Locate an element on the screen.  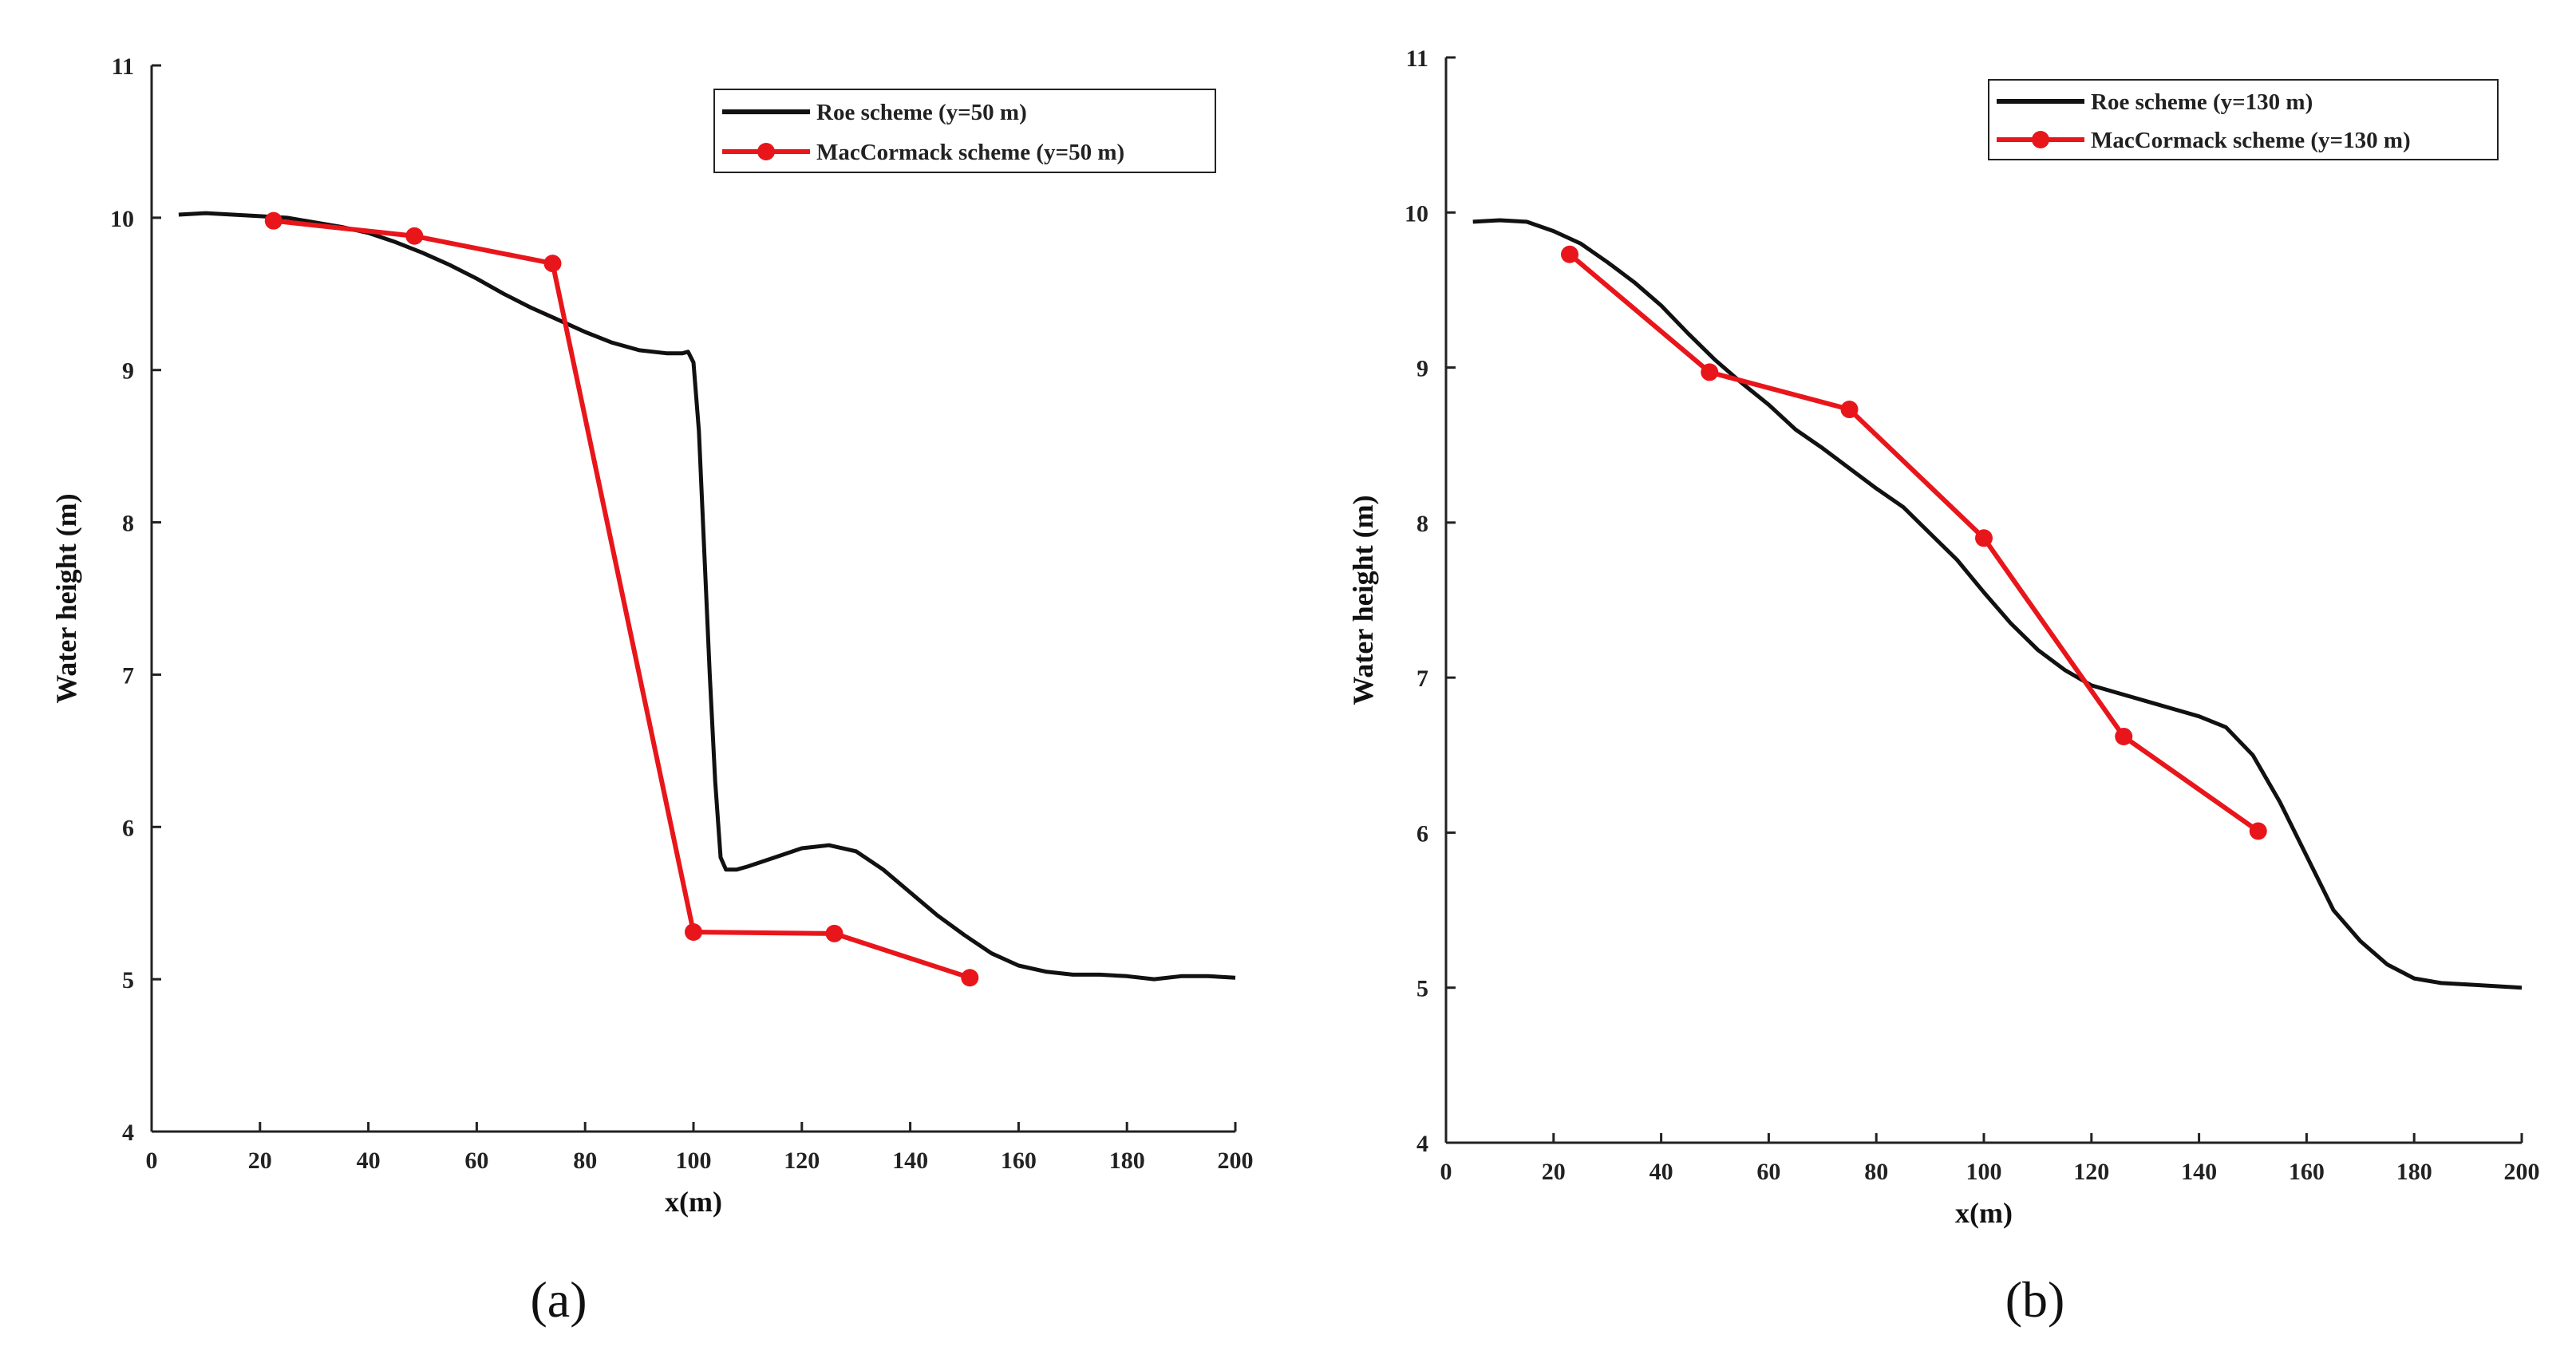
panel-a-x-tick-label: 200 is located at coordinates (1236, 1161).